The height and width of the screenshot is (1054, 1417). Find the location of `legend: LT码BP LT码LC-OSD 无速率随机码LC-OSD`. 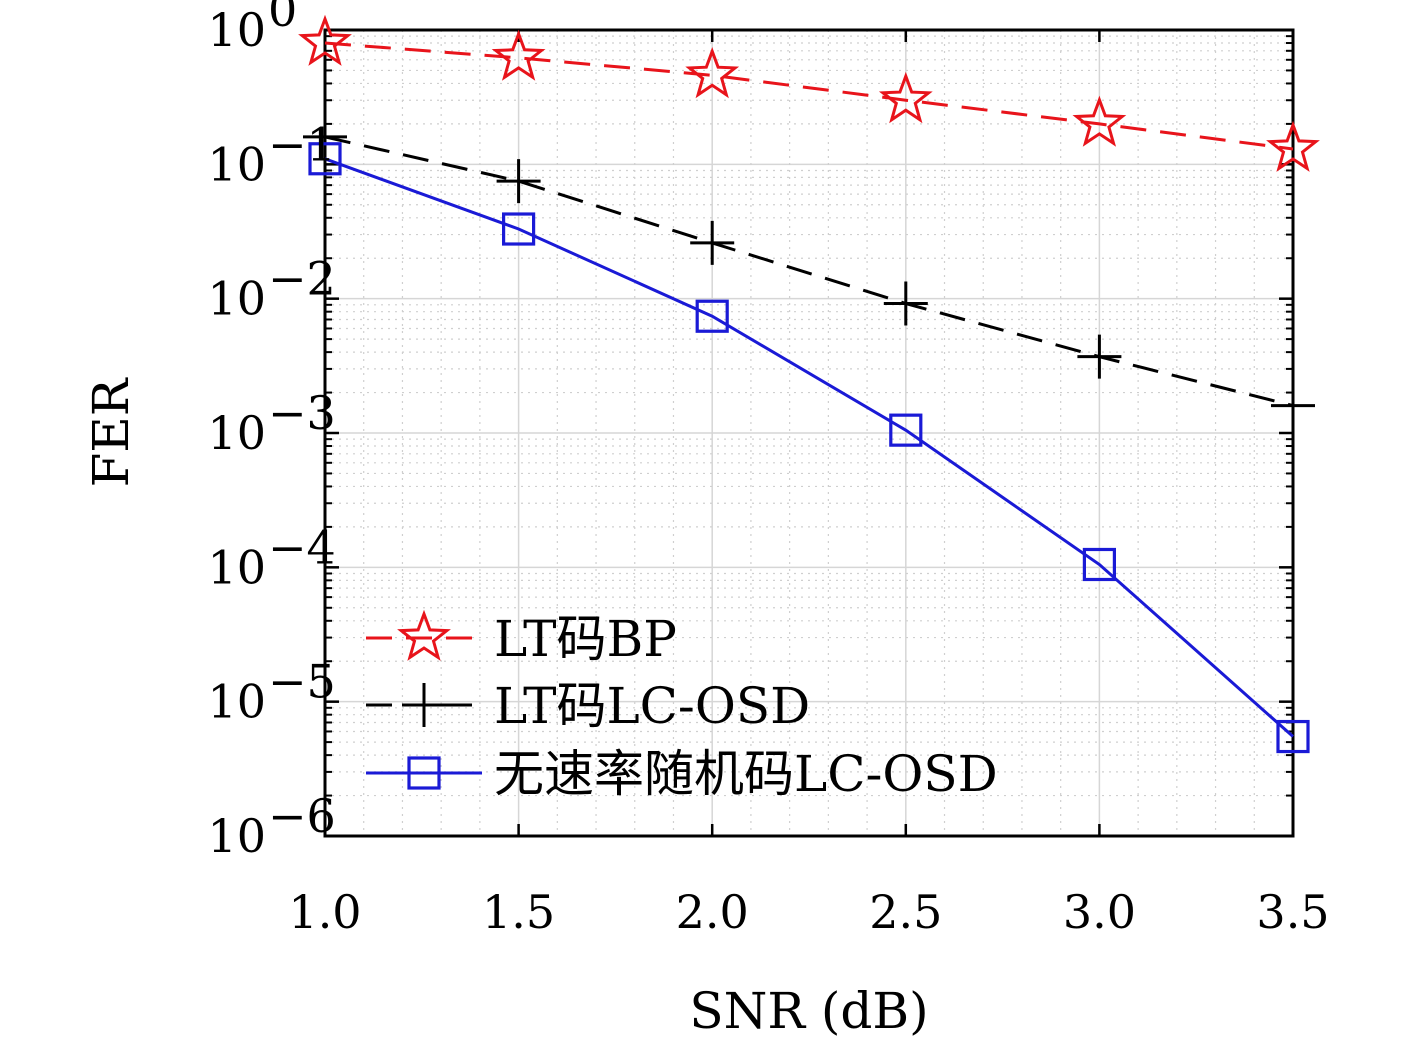

legend: LT码BP LT码LC-OSD 无速率随机码LC-OSD is located at coordinates (682, 706).